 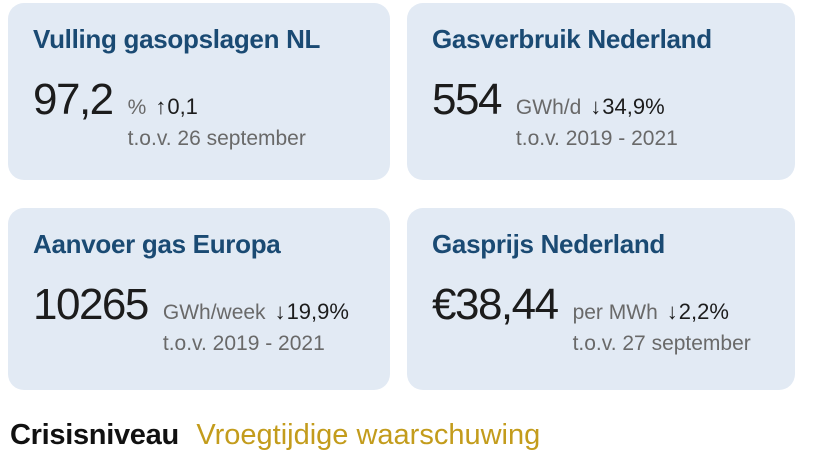 What do you see at coordinates (661, 344) in the screenshot?
I see `card-comparison: t.o.v. 27 september` at bounding box center [661, 344].